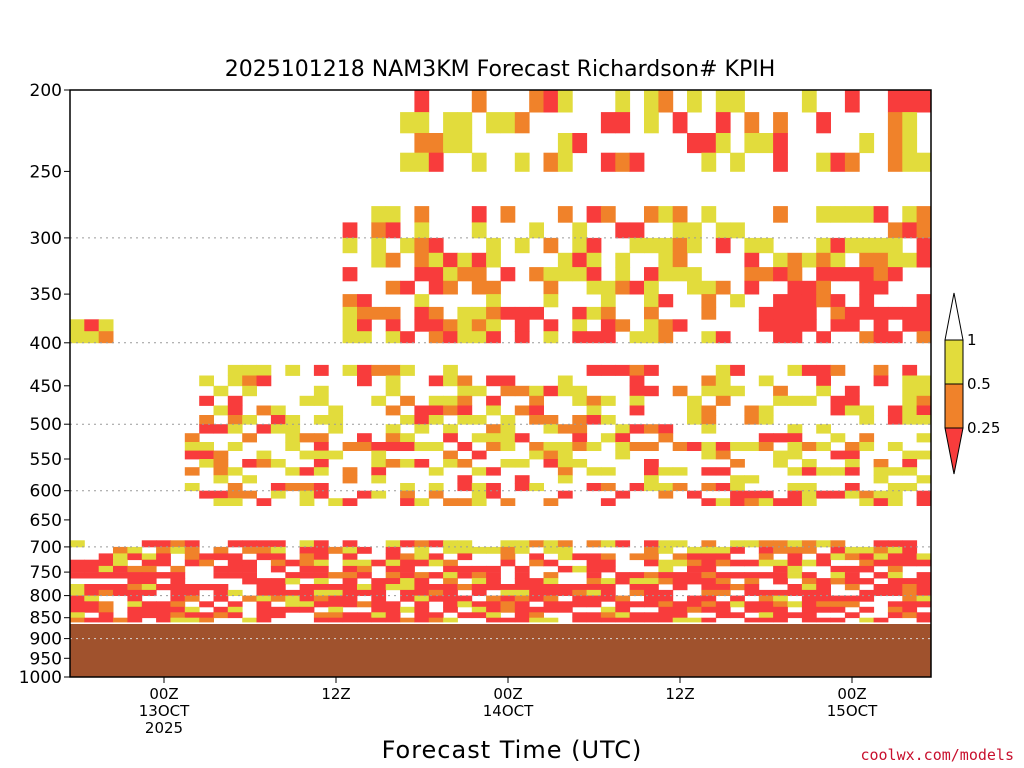 The width and height of the screenshot is (1024, 768). What do you see at coordinates (983, 428) in the screenshot?
I see `colorbar-label: 0.25` at bounding box center [983, 428].